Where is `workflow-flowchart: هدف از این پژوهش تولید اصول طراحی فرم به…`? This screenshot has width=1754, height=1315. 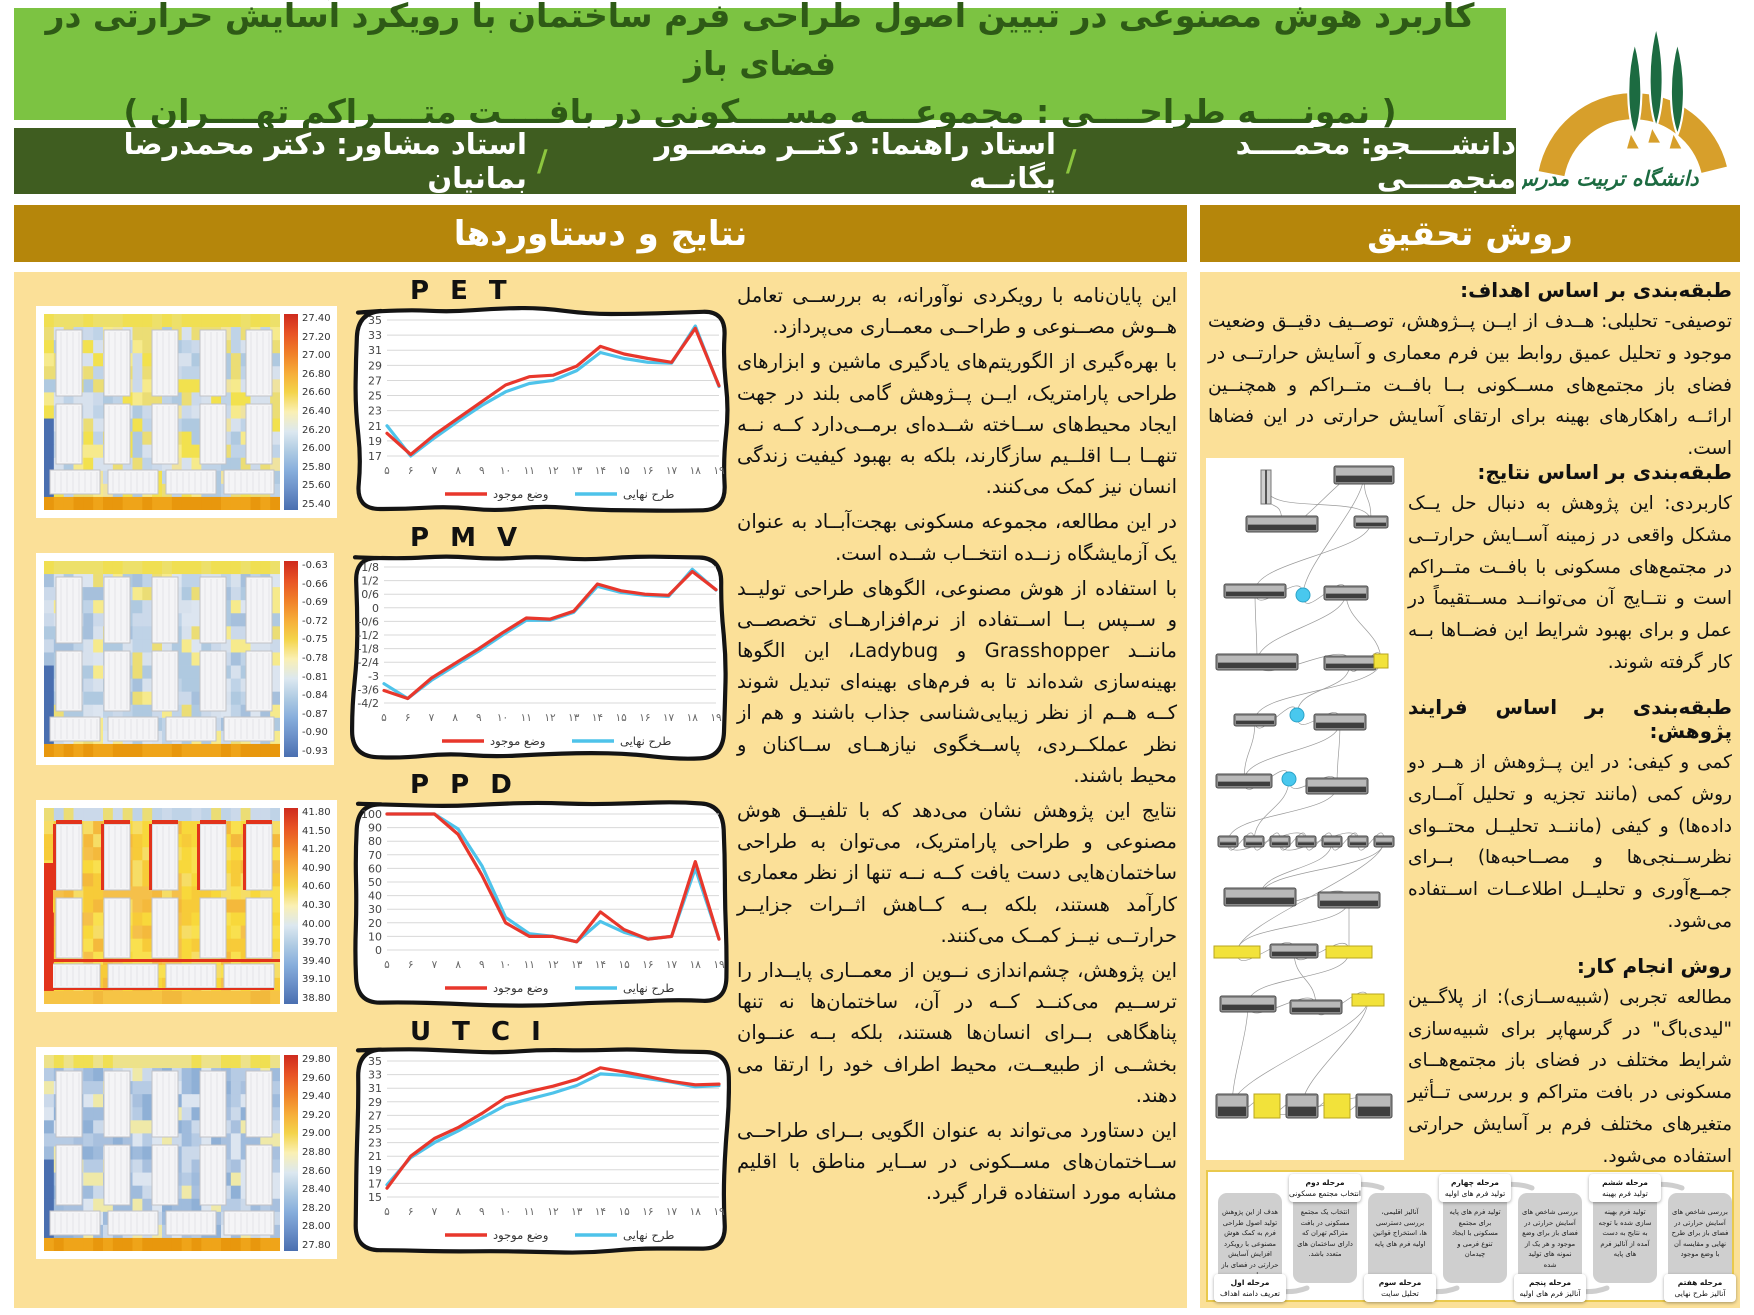
workflow-flowchart: هدف از این پژوهش تولید اصول طراحی فرم به… is located at coordinates (1471, 1236).